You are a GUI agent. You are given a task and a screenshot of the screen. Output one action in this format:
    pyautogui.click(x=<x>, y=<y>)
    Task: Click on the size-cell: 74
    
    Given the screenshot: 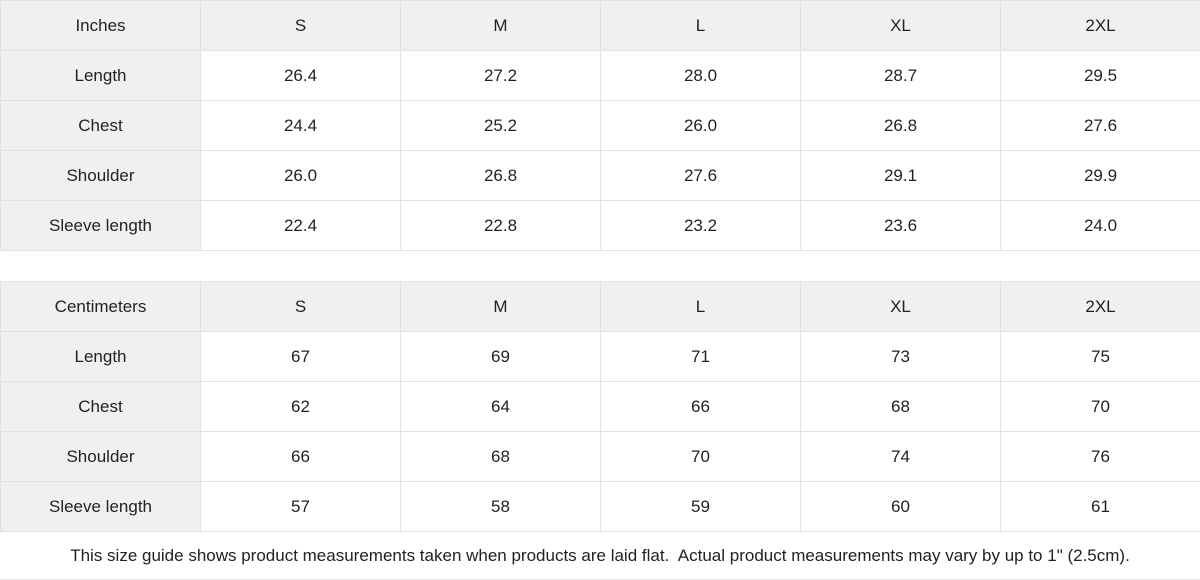 What is the action you would take?
    pyautogui.click(x=900, y=456)
    